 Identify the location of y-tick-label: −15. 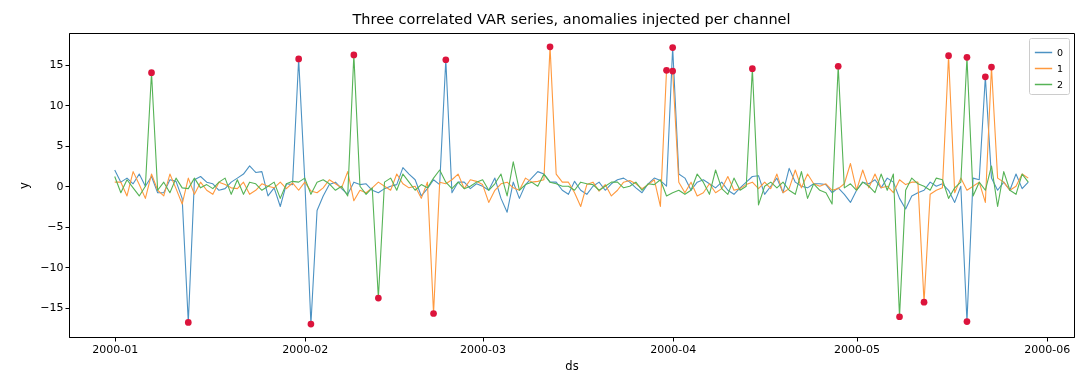
(52, 308).